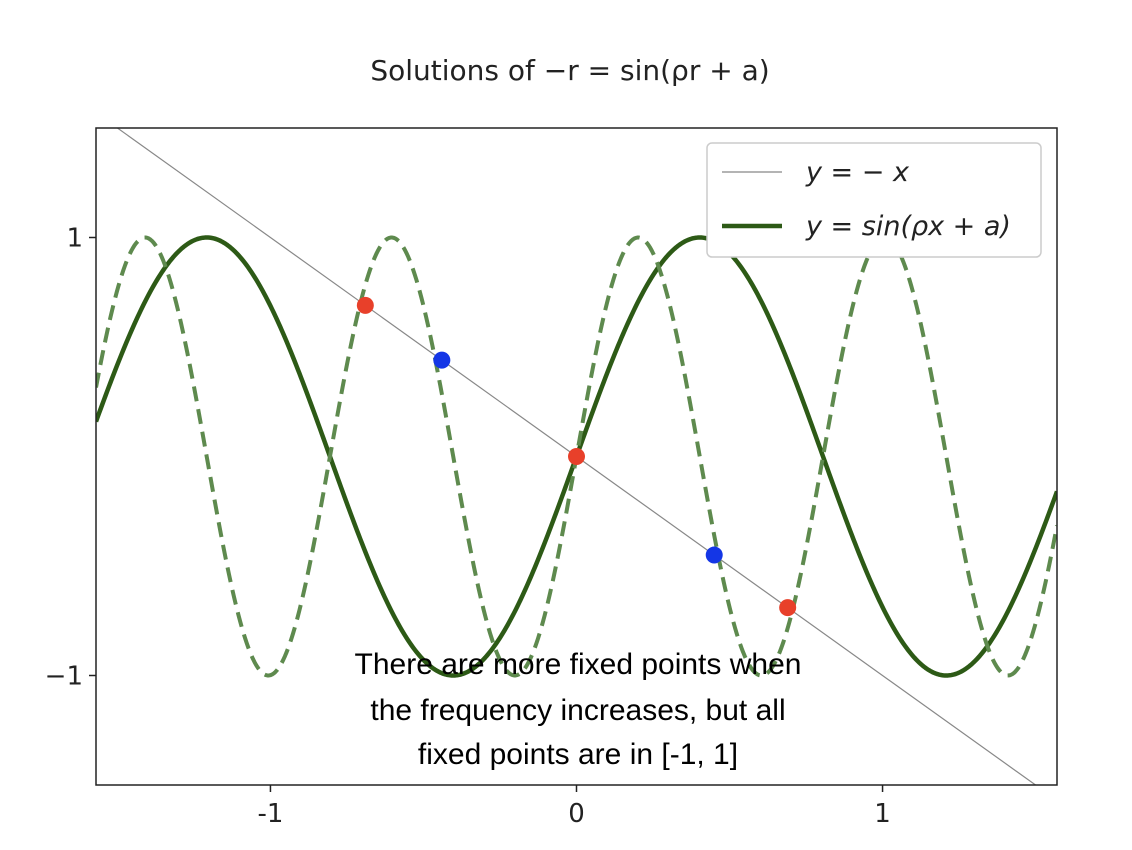 The height and width of the screenshot is (850, 1132). What do you see at coordinates (857, 172) in the screenshot?
I see `legend-label-identity: y = − x` at bounding box center [857, 172].